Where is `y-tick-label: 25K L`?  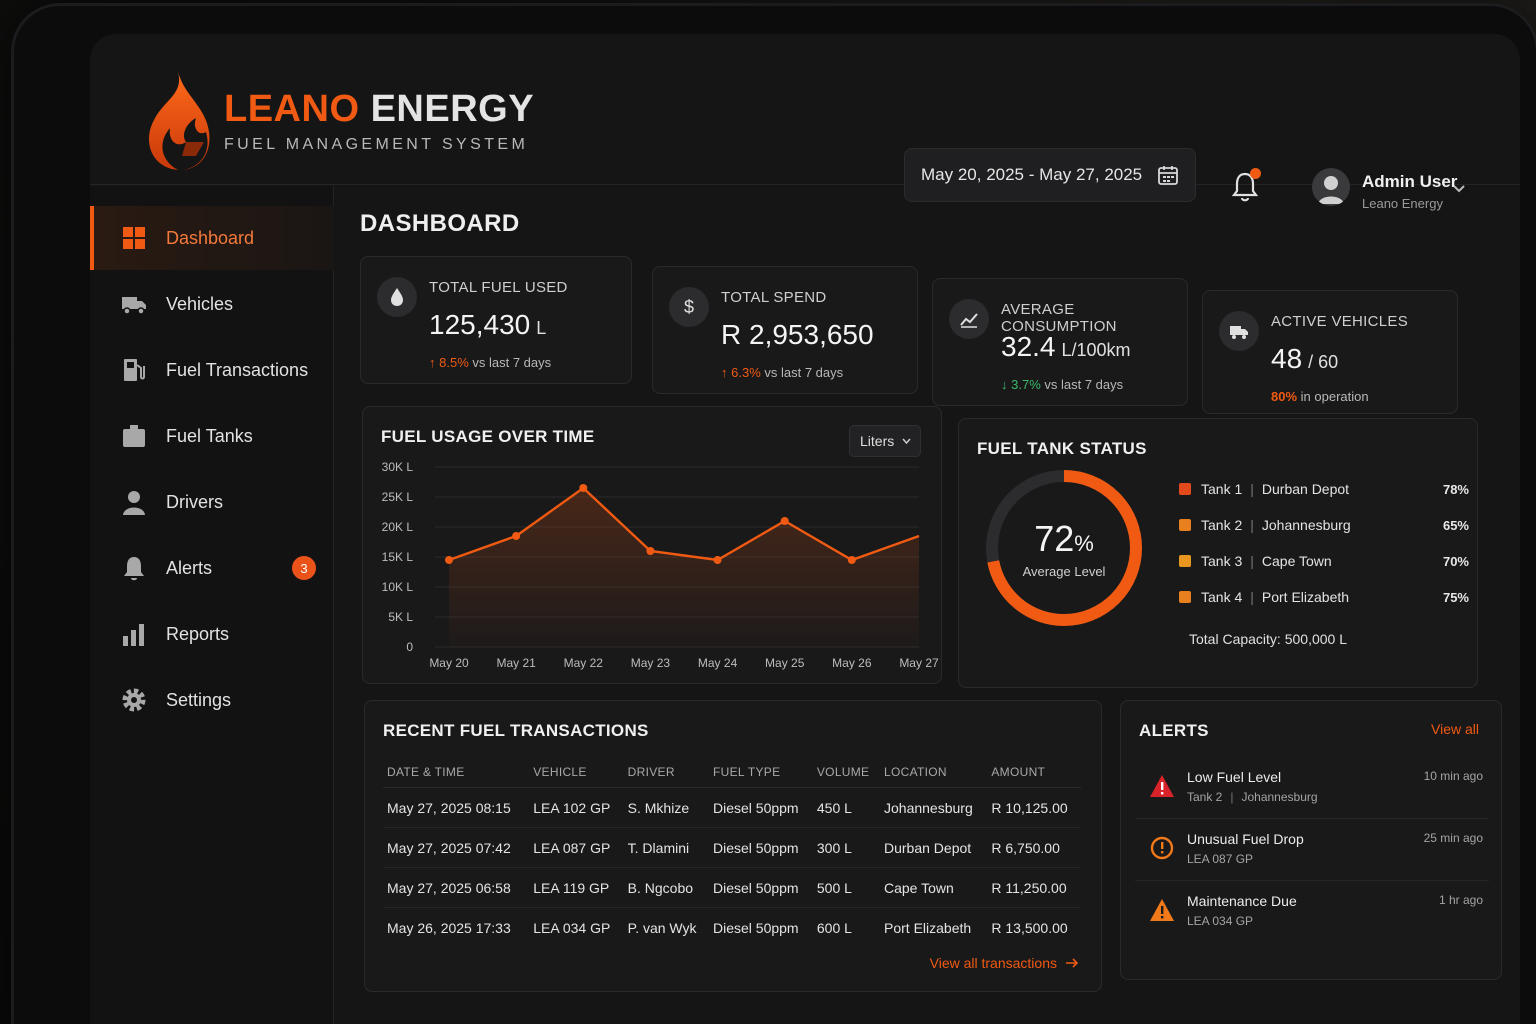 y-tick-label: 25K L is located at coordinates (398, 497).